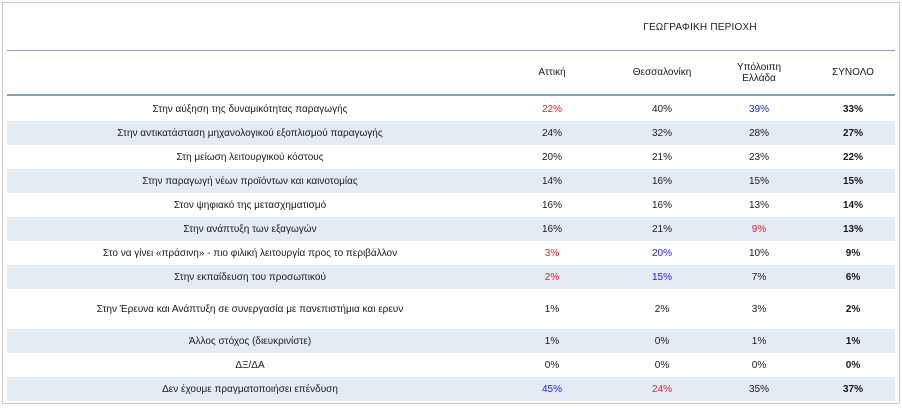  What do you see at coordinates (758, 133) in the screenshot?
I see `value-rest-of-greece: 28%` at bounding box center [758, 133].